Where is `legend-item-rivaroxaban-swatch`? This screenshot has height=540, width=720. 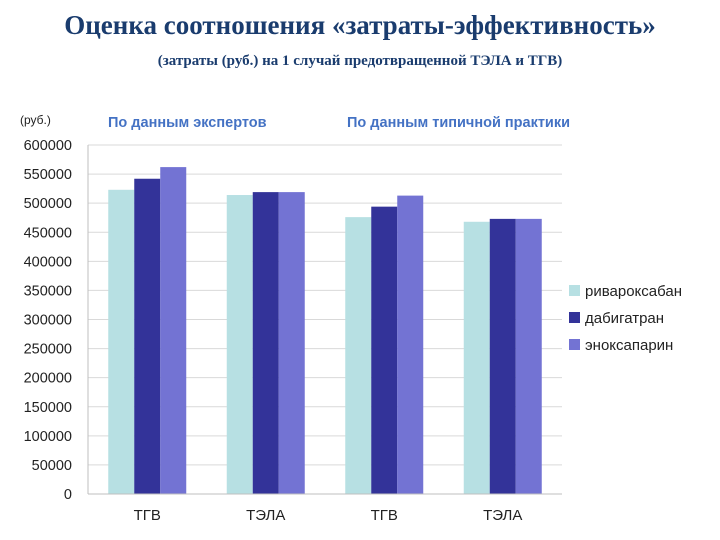 legend-item-rivaroxaban-swatch is located at coordinates (574, 290).